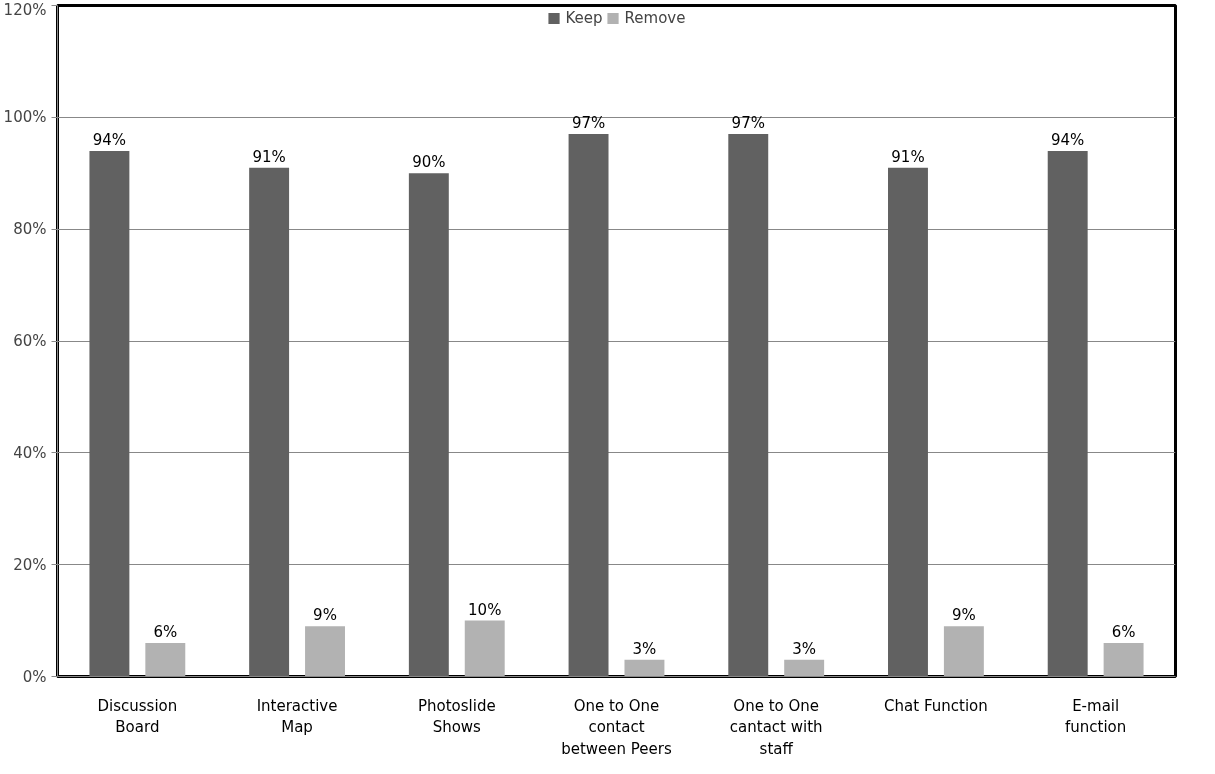  What do you see at coordinates (655, 18) in the screenshot?
I see `legend-label: Remove` at bounding box center [655, 18].